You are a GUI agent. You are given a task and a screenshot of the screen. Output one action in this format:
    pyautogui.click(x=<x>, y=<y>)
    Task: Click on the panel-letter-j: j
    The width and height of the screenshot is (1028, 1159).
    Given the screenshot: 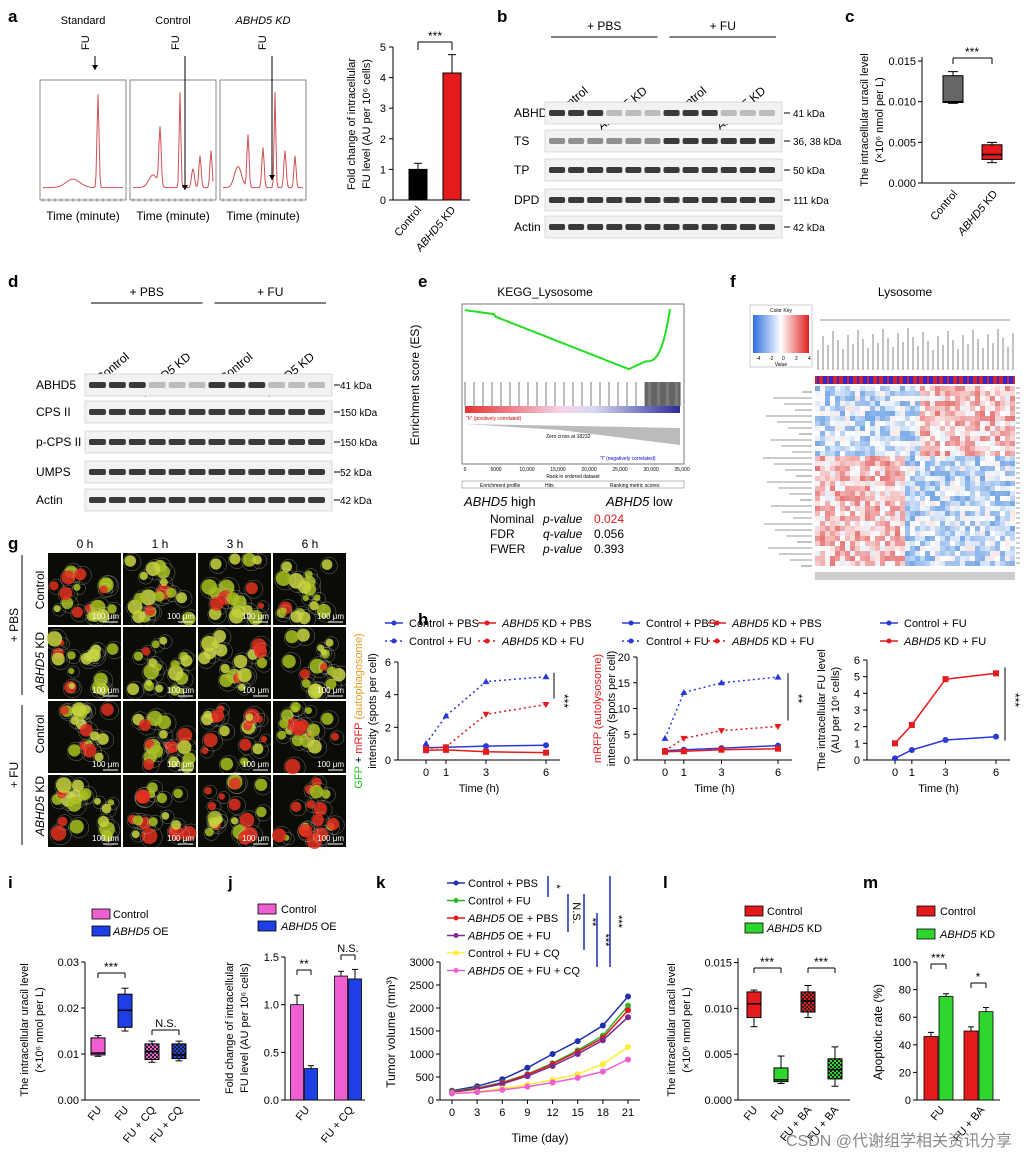 What is the action you would take?
    pyautogui.click(x=230, y=882)
    